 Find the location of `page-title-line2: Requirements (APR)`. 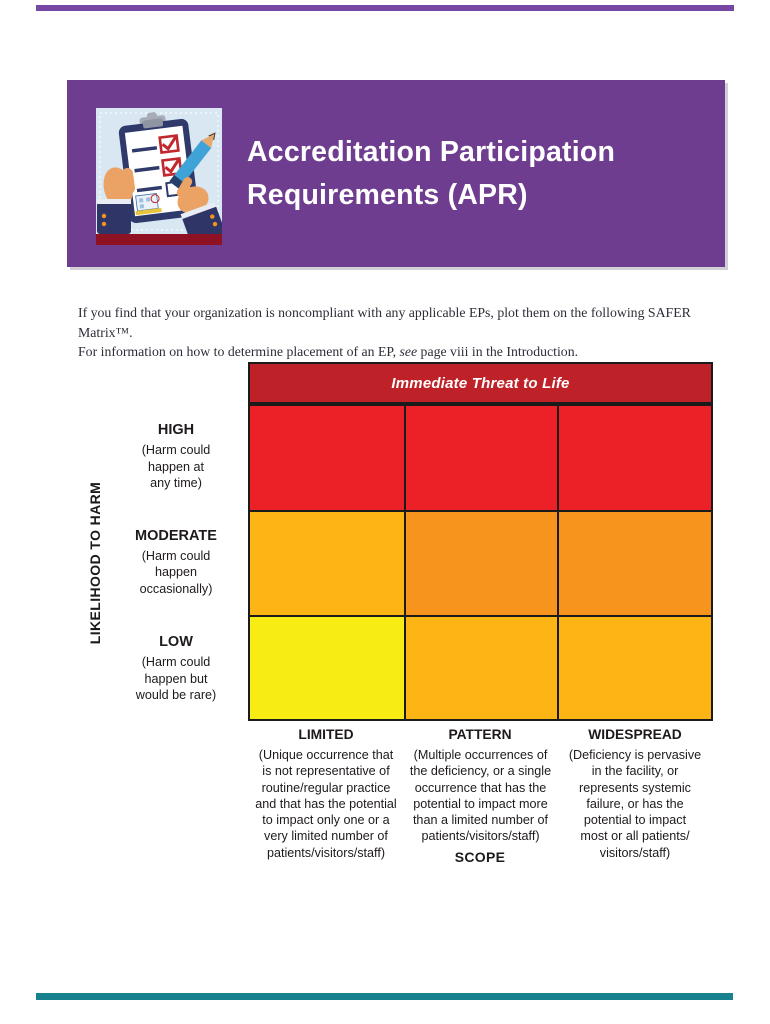

page-title-line2: Requirements (APR) is located at coordinates (387, 195).